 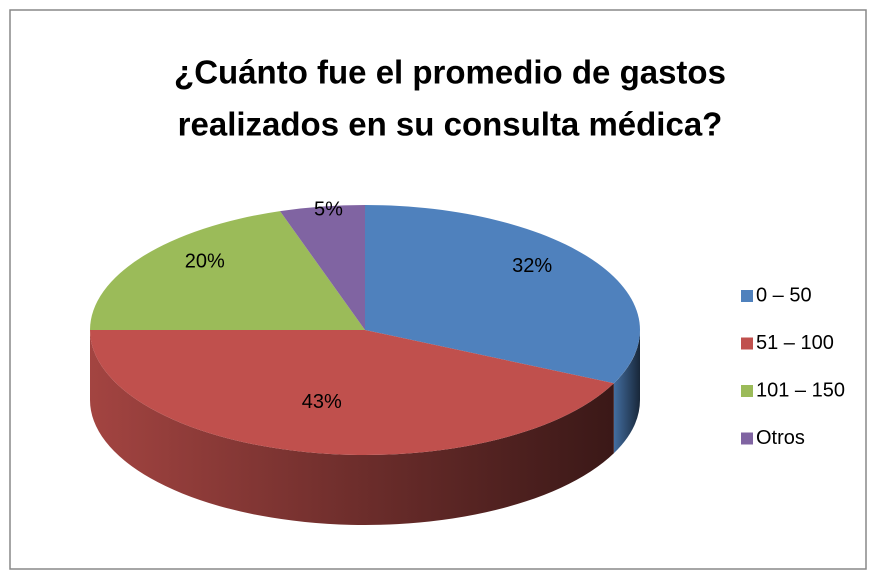 I want to click on data-label: 20%, so click(x=205, y=261).